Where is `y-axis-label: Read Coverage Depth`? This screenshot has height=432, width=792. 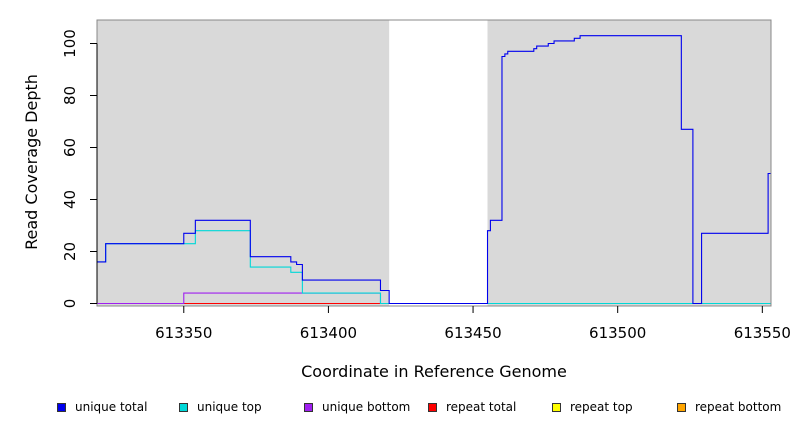 y-axis-label: Read Coverage Depth is located at coordinates (31, 162).